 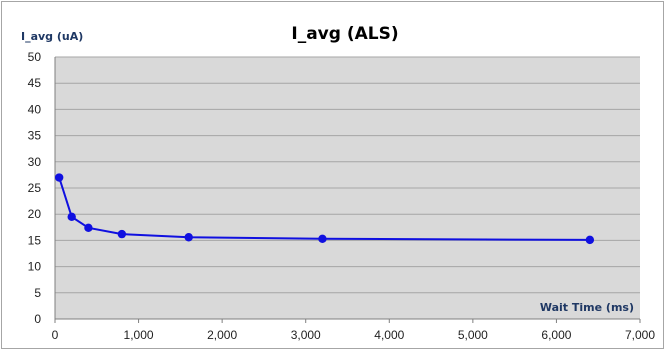 I want to click on y-tick-label: 15, so click(x=35, y=240).